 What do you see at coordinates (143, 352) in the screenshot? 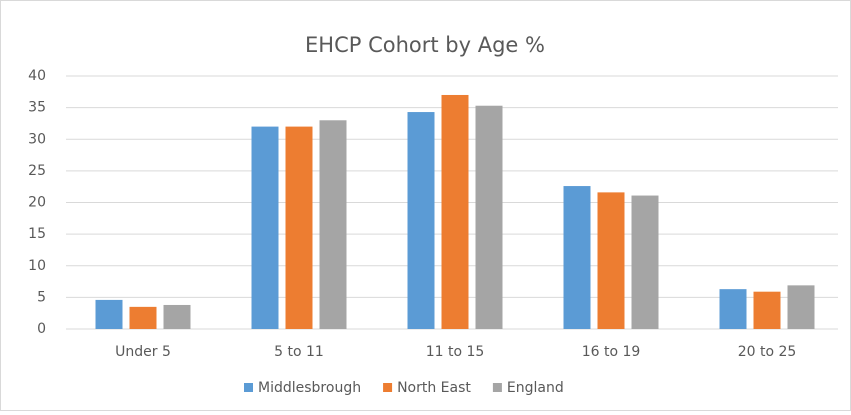
I see `x-tick-label: Under 5` at bounding box center [143, 352].